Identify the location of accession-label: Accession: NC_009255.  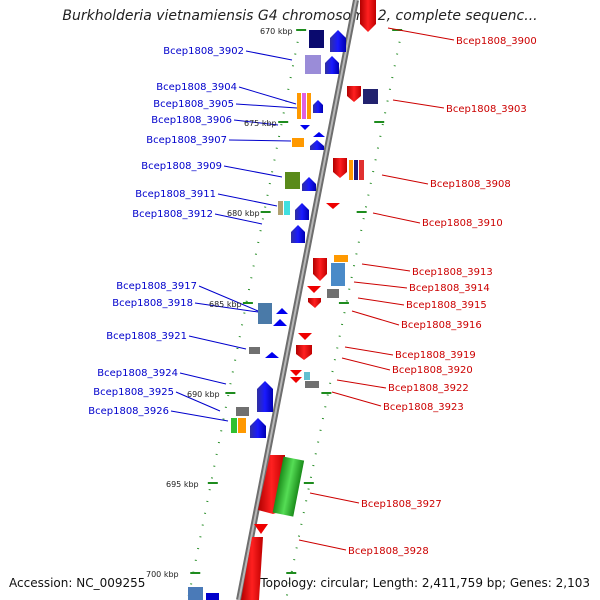
(77, 583).